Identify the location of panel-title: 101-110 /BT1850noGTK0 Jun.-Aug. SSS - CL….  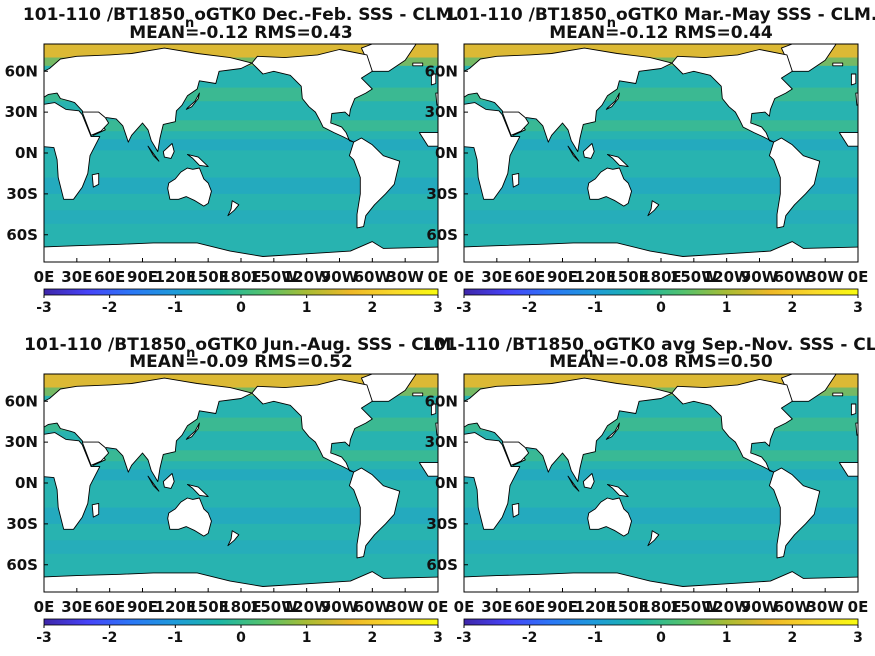
(241, 348).